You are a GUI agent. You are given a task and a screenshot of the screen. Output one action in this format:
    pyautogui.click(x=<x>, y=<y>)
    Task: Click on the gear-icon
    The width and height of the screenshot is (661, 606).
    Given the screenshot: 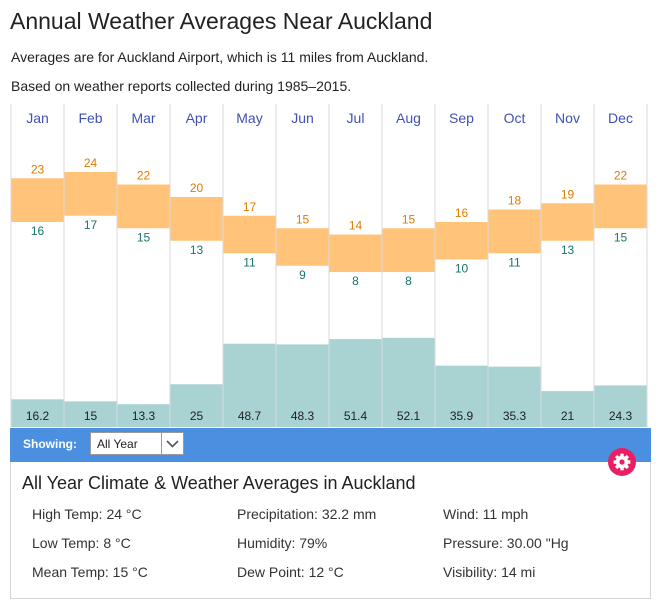 What is the action you would take?
    pyautogui.click(x=622, y=462)
    